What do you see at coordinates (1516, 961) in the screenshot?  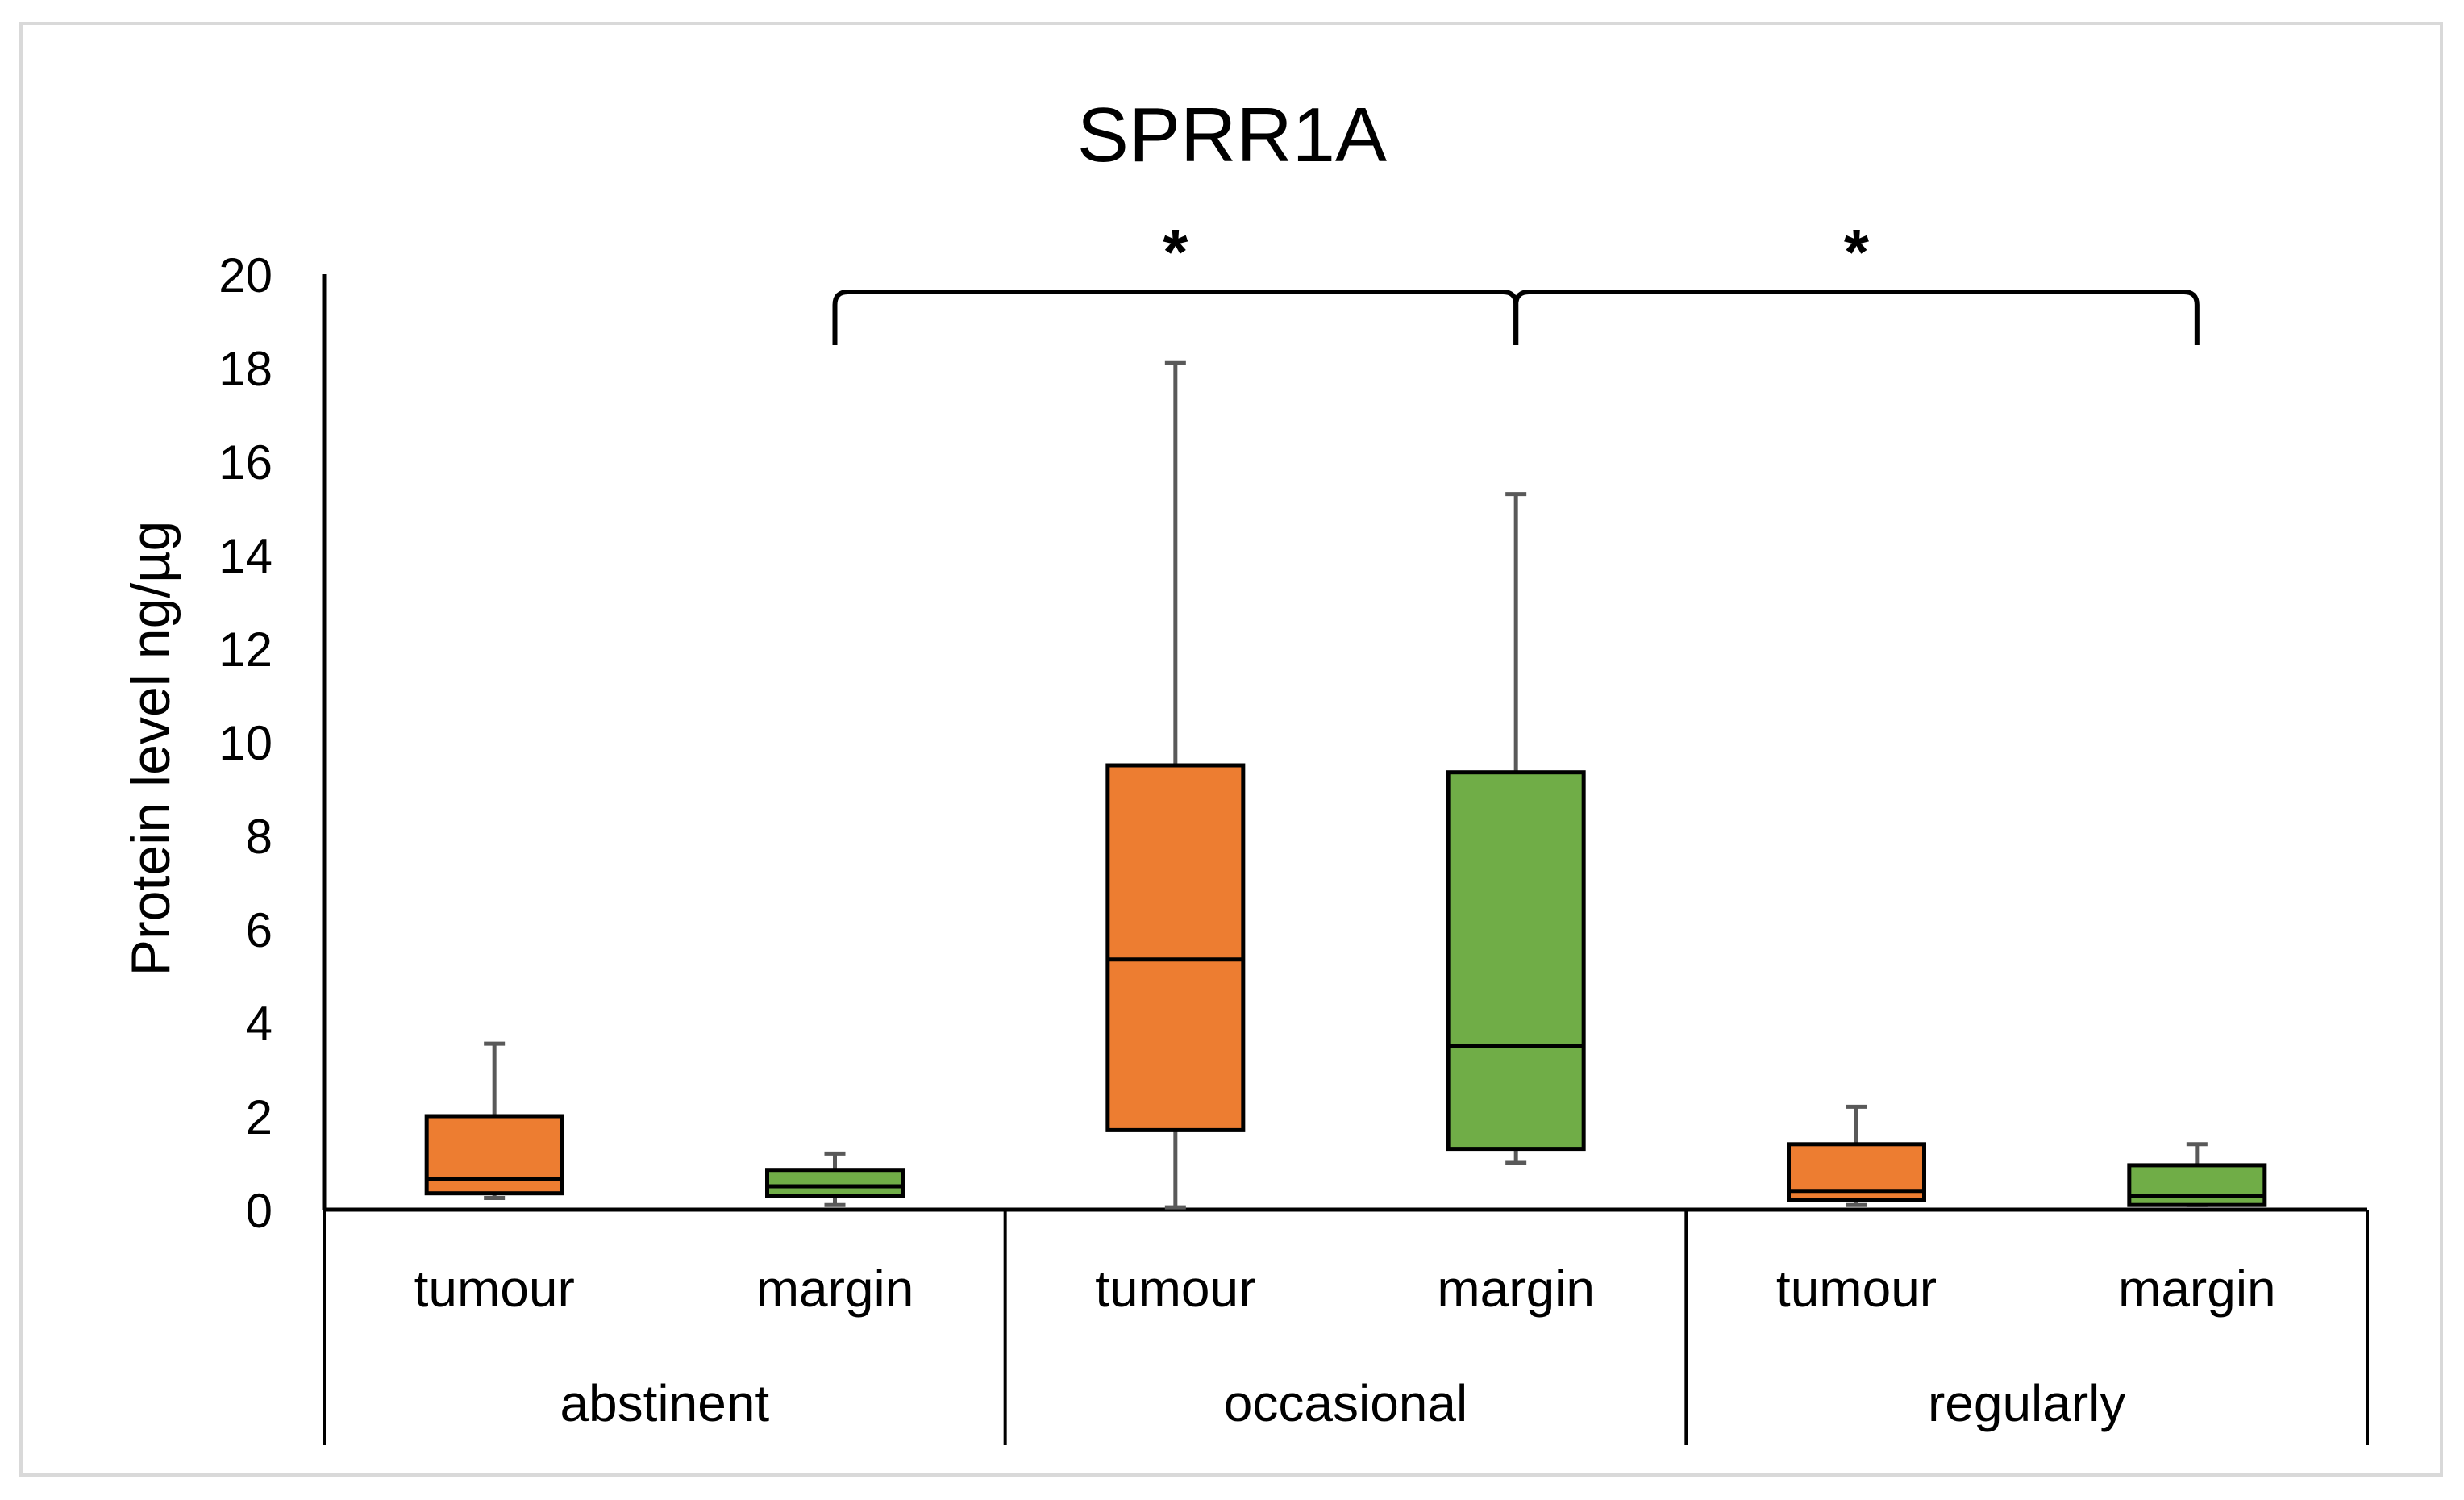 I see `box-occasional-margin` at bounding box center [1516, 961].